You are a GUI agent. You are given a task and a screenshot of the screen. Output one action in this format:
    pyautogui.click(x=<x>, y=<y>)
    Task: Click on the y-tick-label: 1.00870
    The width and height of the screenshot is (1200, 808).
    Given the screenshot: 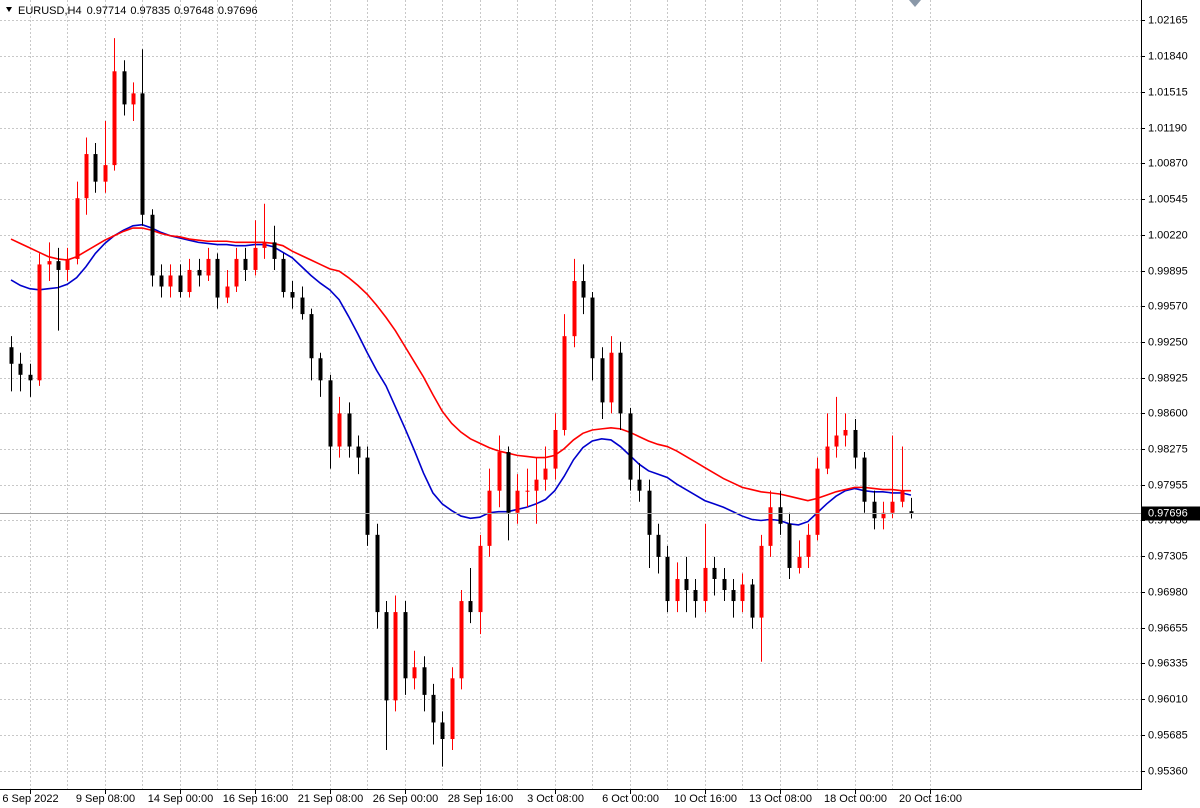 What is the action you would take?
    pyautogui.click(x=1168, y=163)
    